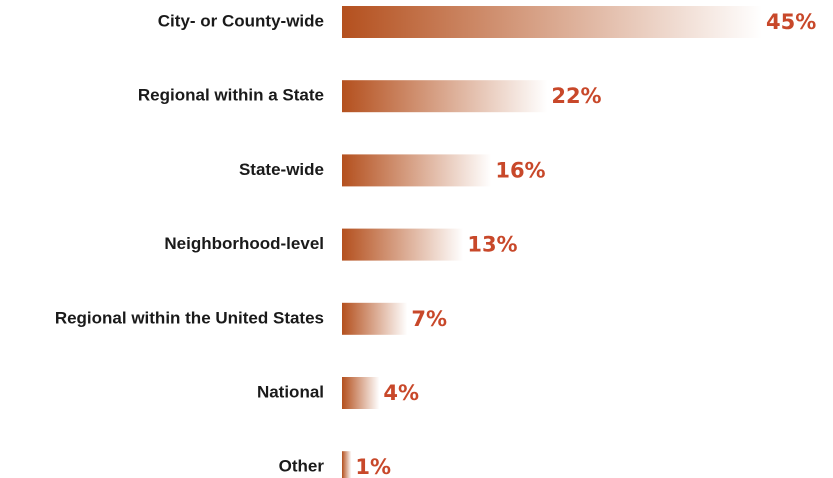  I want to click on category-label: Other, so click(302, 466).